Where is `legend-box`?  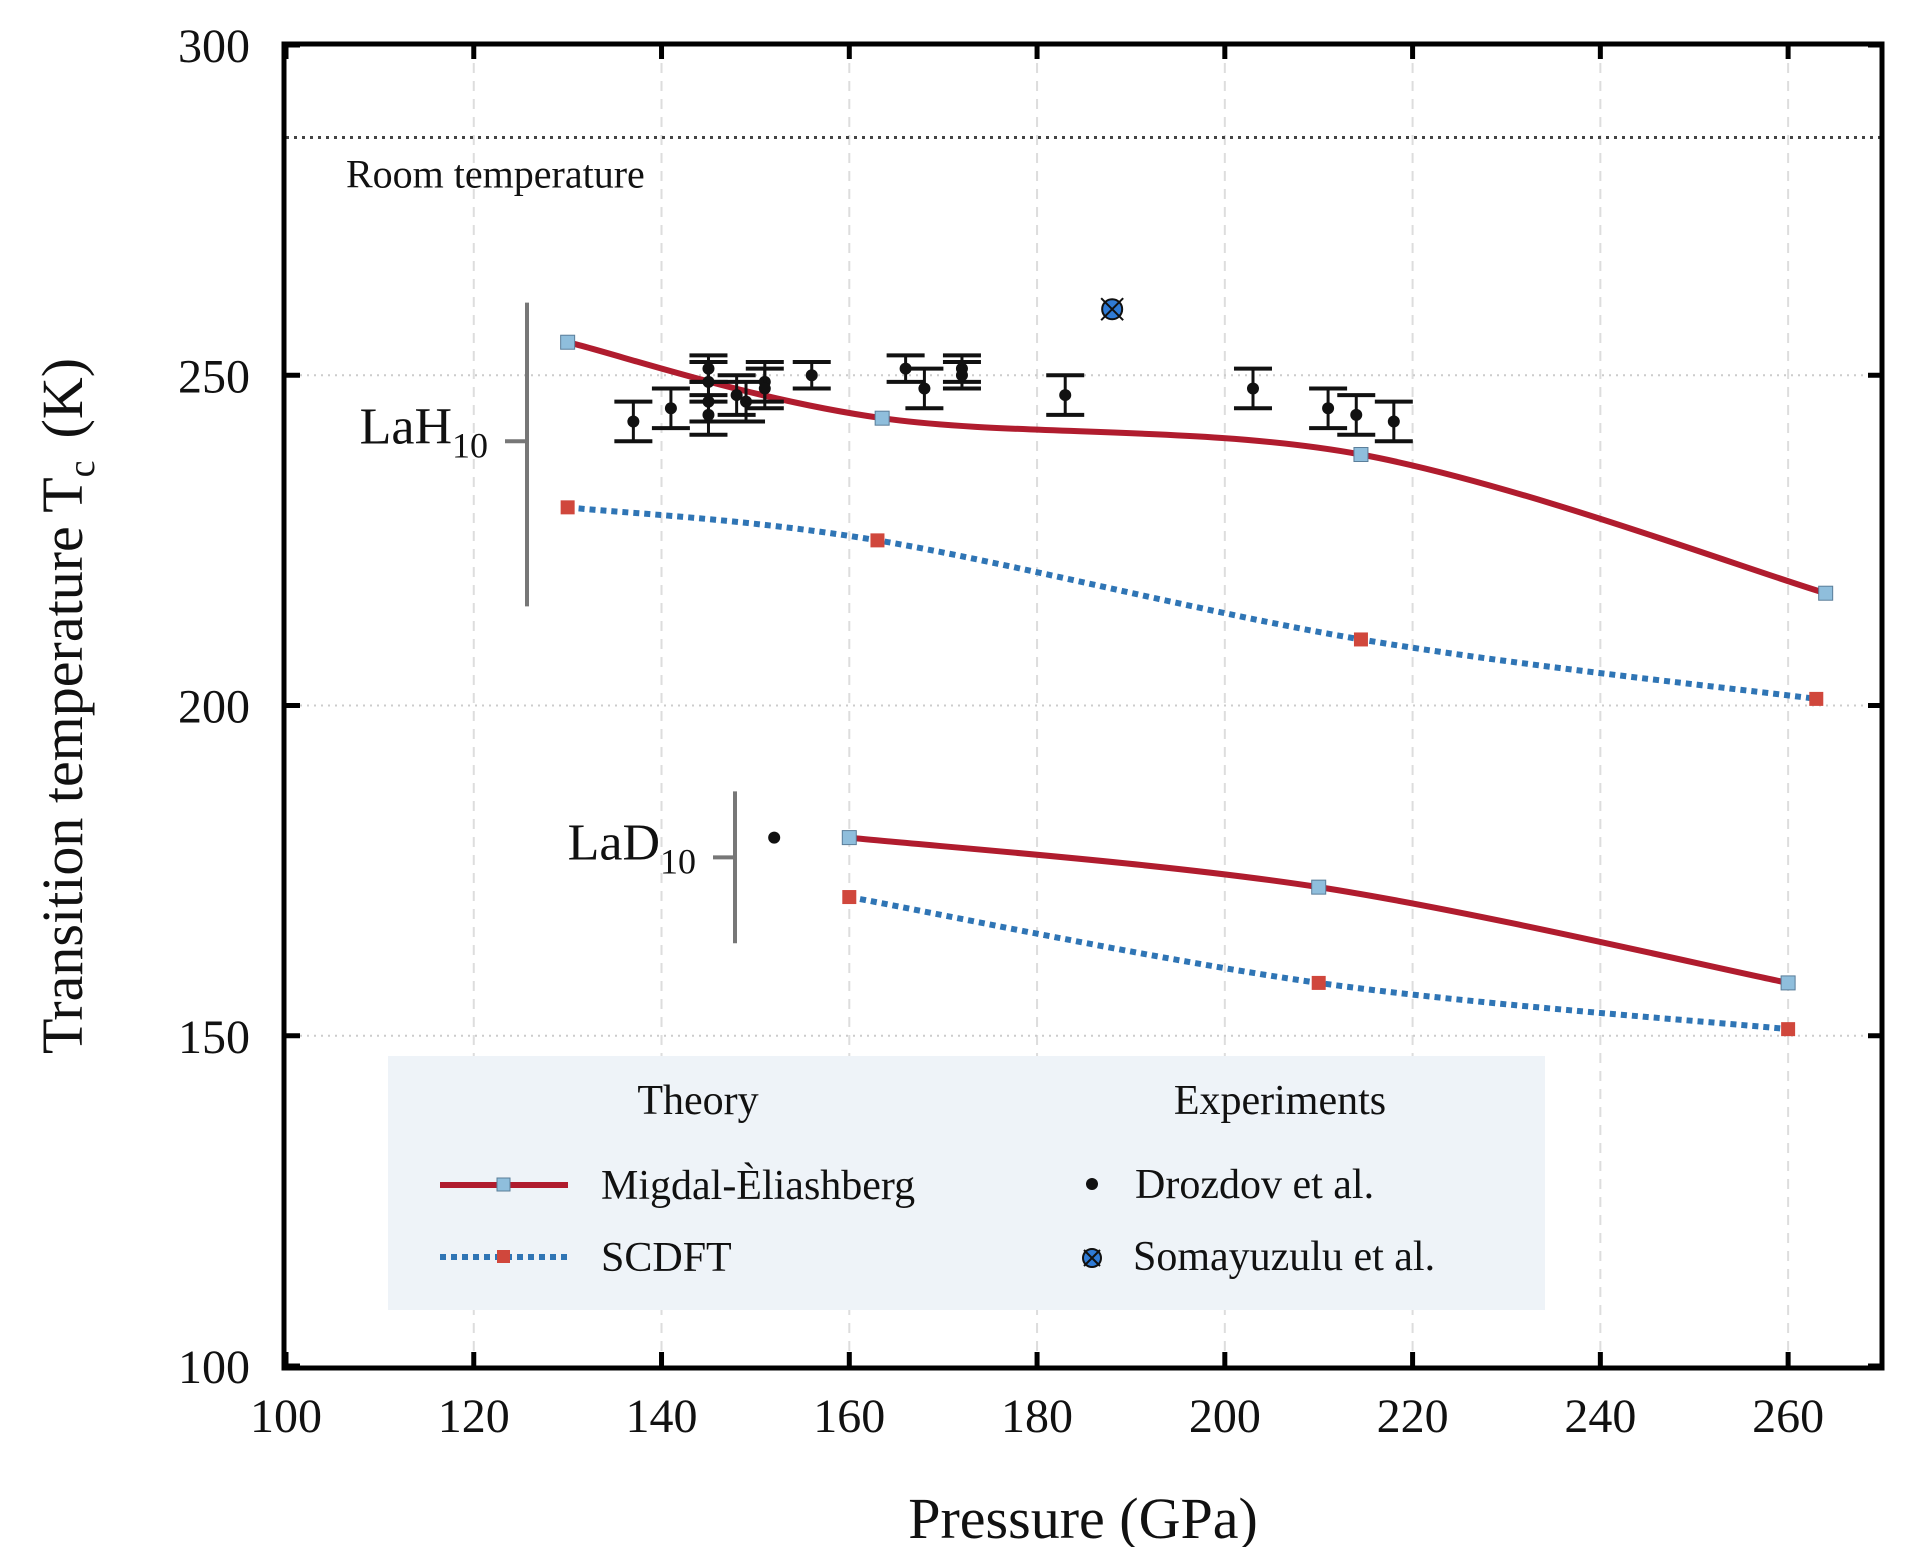 legend-box is located at coordinates (966, 1183).